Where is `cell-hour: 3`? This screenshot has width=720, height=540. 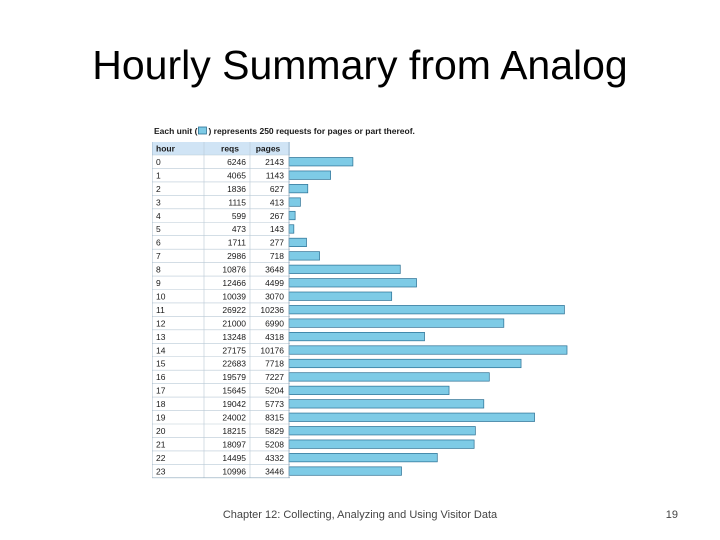
cell-hour: 3 is located at coordinates (158, 202).